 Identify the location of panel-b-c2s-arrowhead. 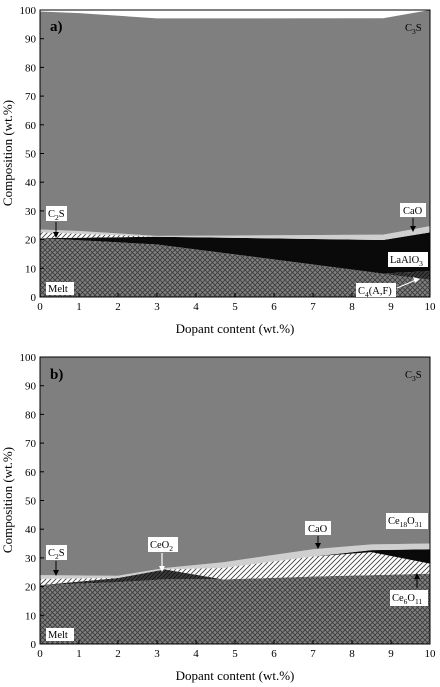
(56, 573).